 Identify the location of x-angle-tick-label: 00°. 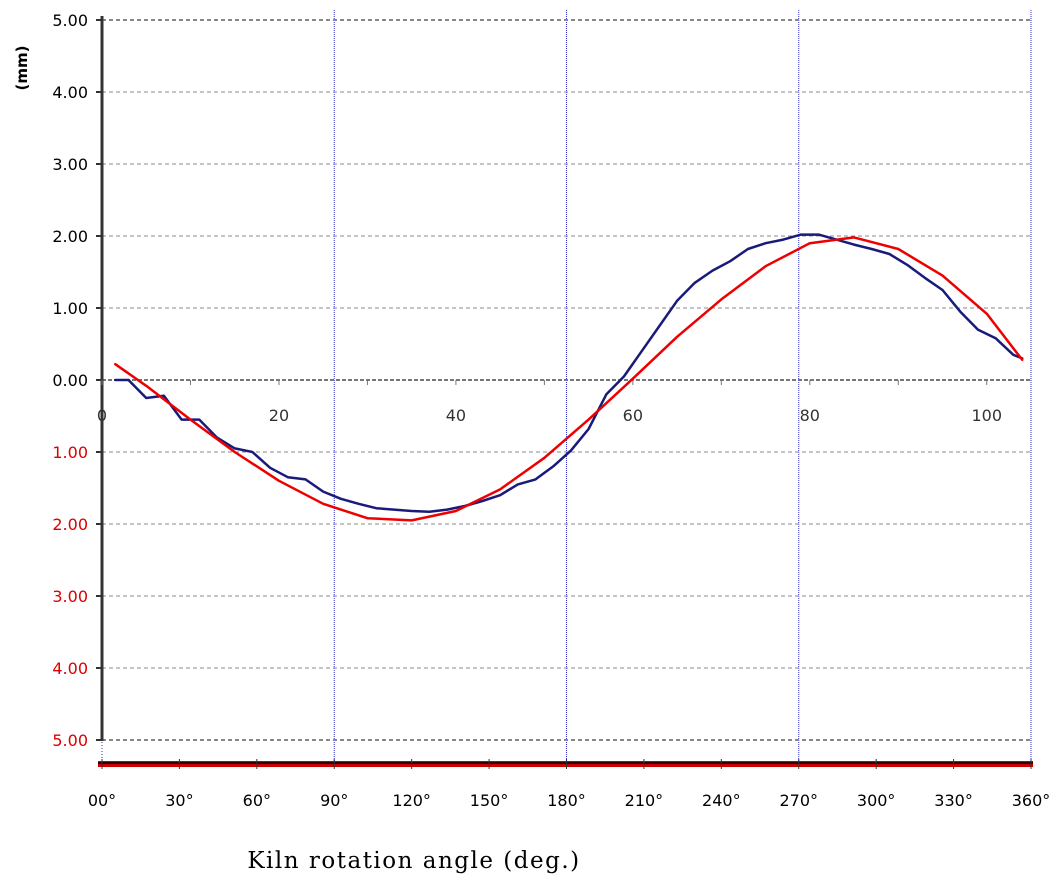
(102, 800).